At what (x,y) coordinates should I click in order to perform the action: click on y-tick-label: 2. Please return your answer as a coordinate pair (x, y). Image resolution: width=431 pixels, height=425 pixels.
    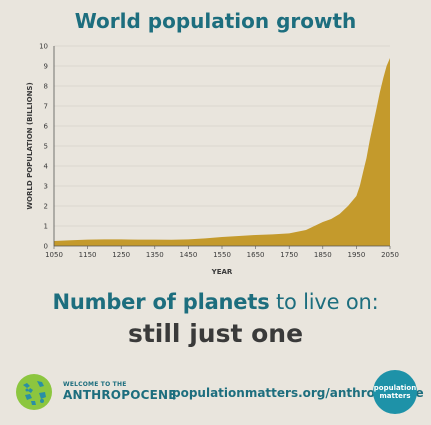
    Looking at the image, I should click on (46, 207).